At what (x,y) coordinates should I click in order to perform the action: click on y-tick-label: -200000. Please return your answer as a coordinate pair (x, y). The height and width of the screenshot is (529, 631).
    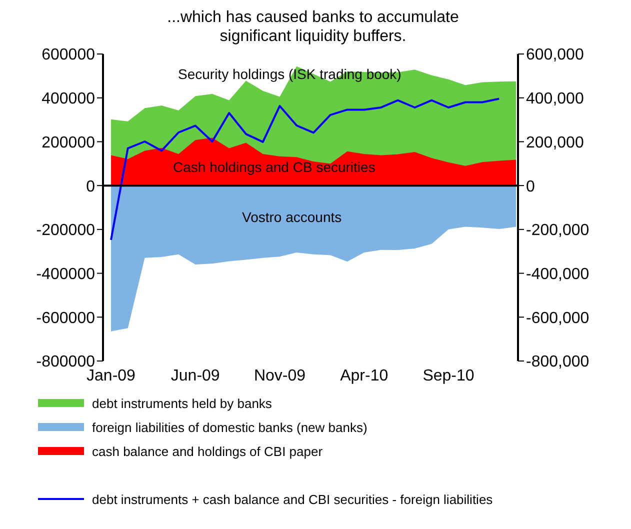
    Looking at the image, I should click on (66, 231).